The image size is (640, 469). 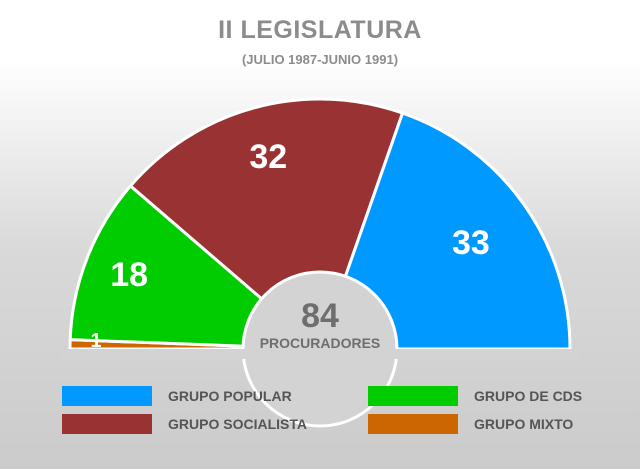 What do you see at coordinates (320, 59) in the screenshot?
I see `chart-subtitle: (JULIO 1987-JUNIO 1991)` at bounding box center [320, 59].